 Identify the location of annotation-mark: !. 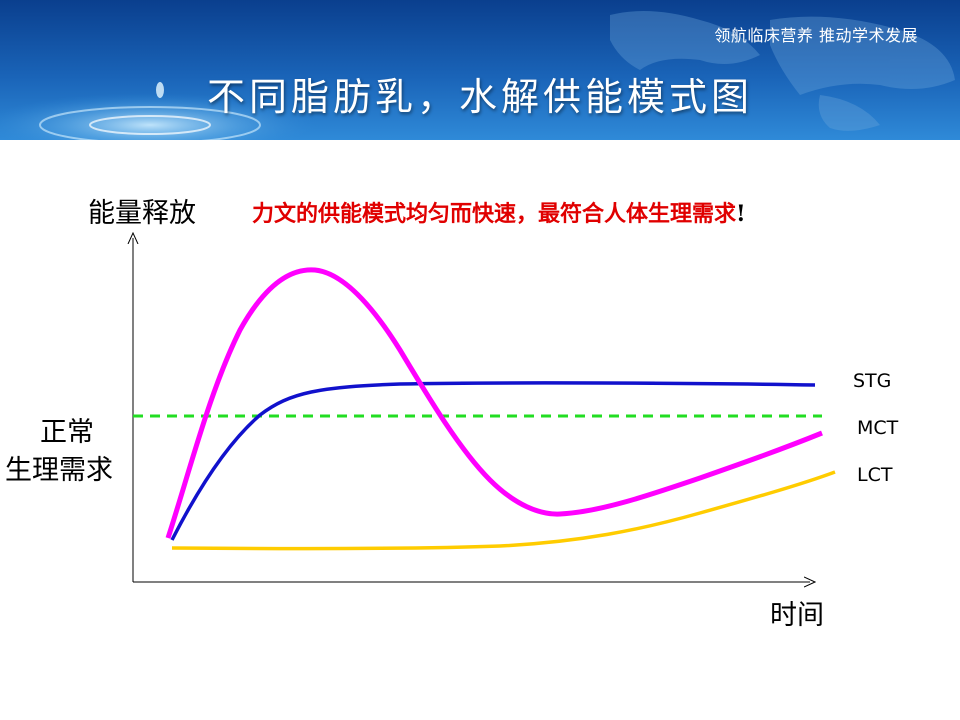
(741, 214).